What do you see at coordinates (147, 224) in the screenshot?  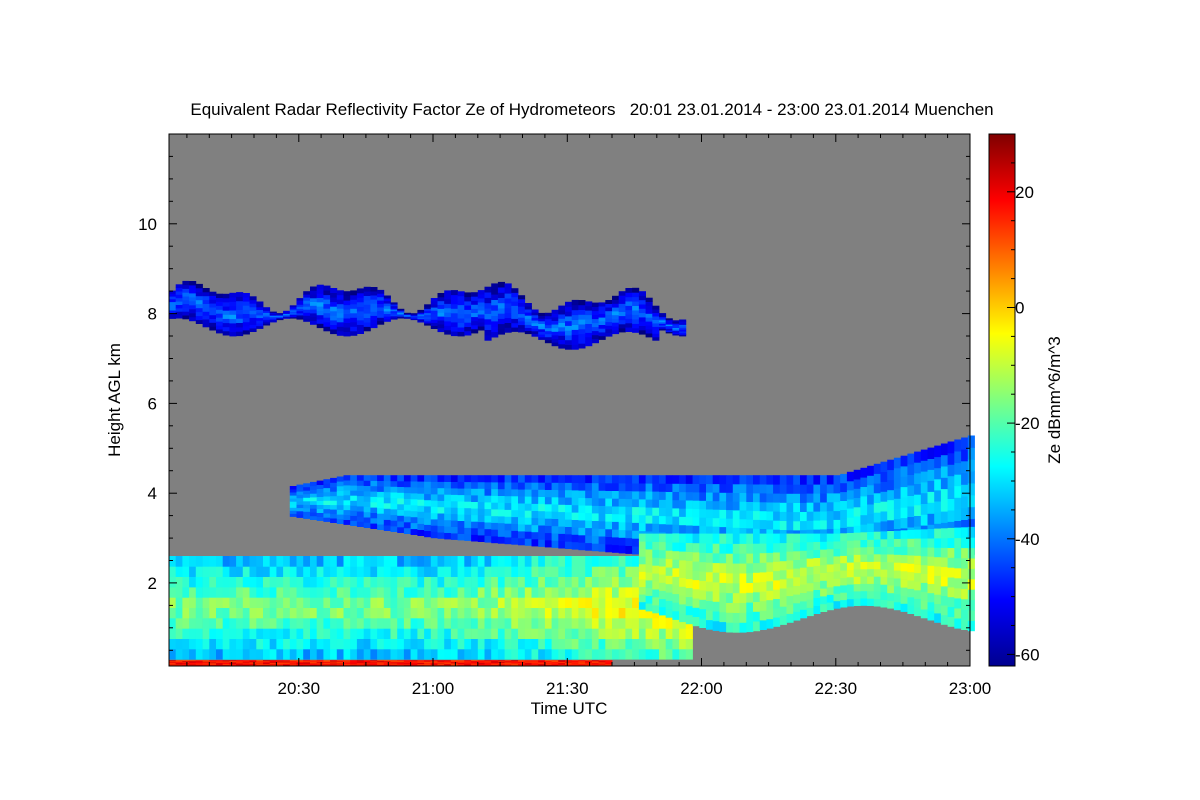 I see `y-tick-label: 10` at bounding box center [147, 224].